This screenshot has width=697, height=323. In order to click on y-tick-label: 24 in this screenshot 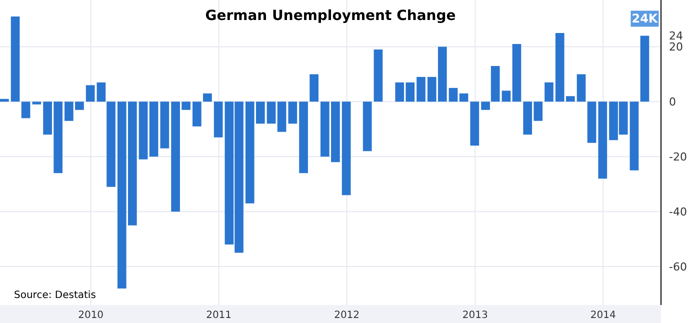, I will do `click(676, 36)`.